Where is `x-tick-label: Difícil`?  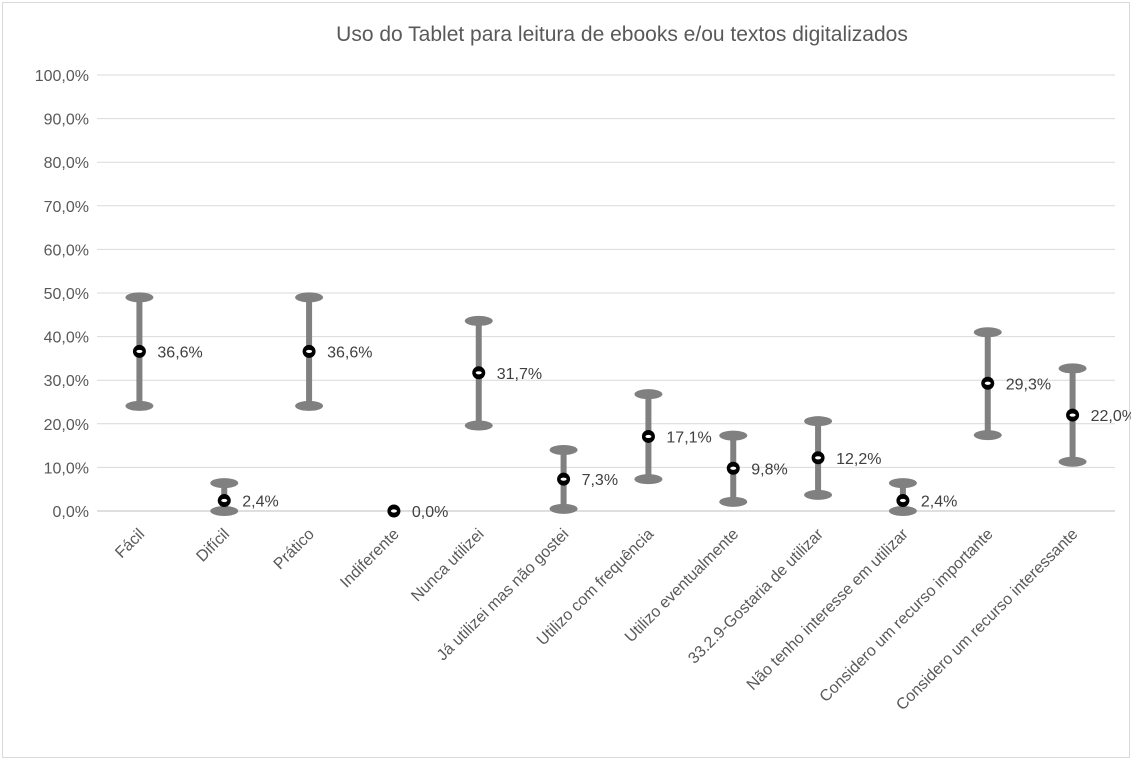
x-tick-label: Difícil is located at coordinates (213, 546).